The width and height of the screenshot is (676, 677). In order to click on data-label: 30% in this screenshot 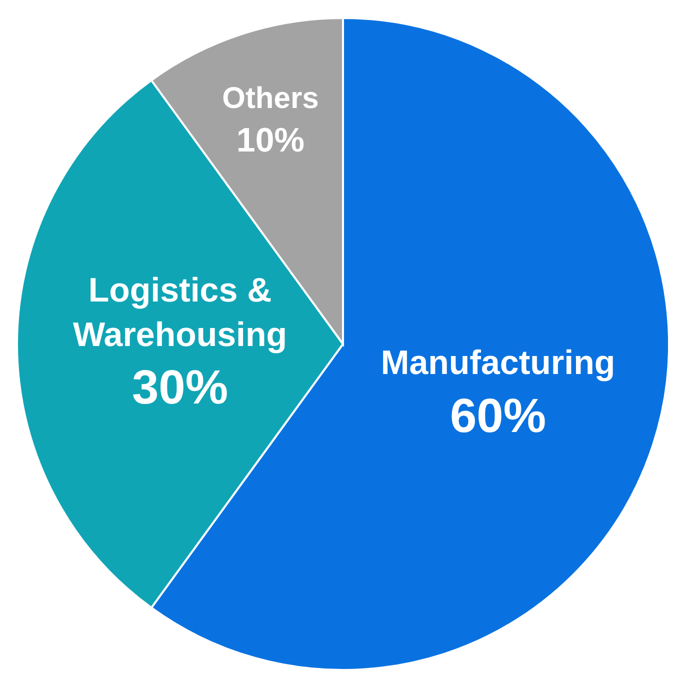, I will do `click(180, 388)`.